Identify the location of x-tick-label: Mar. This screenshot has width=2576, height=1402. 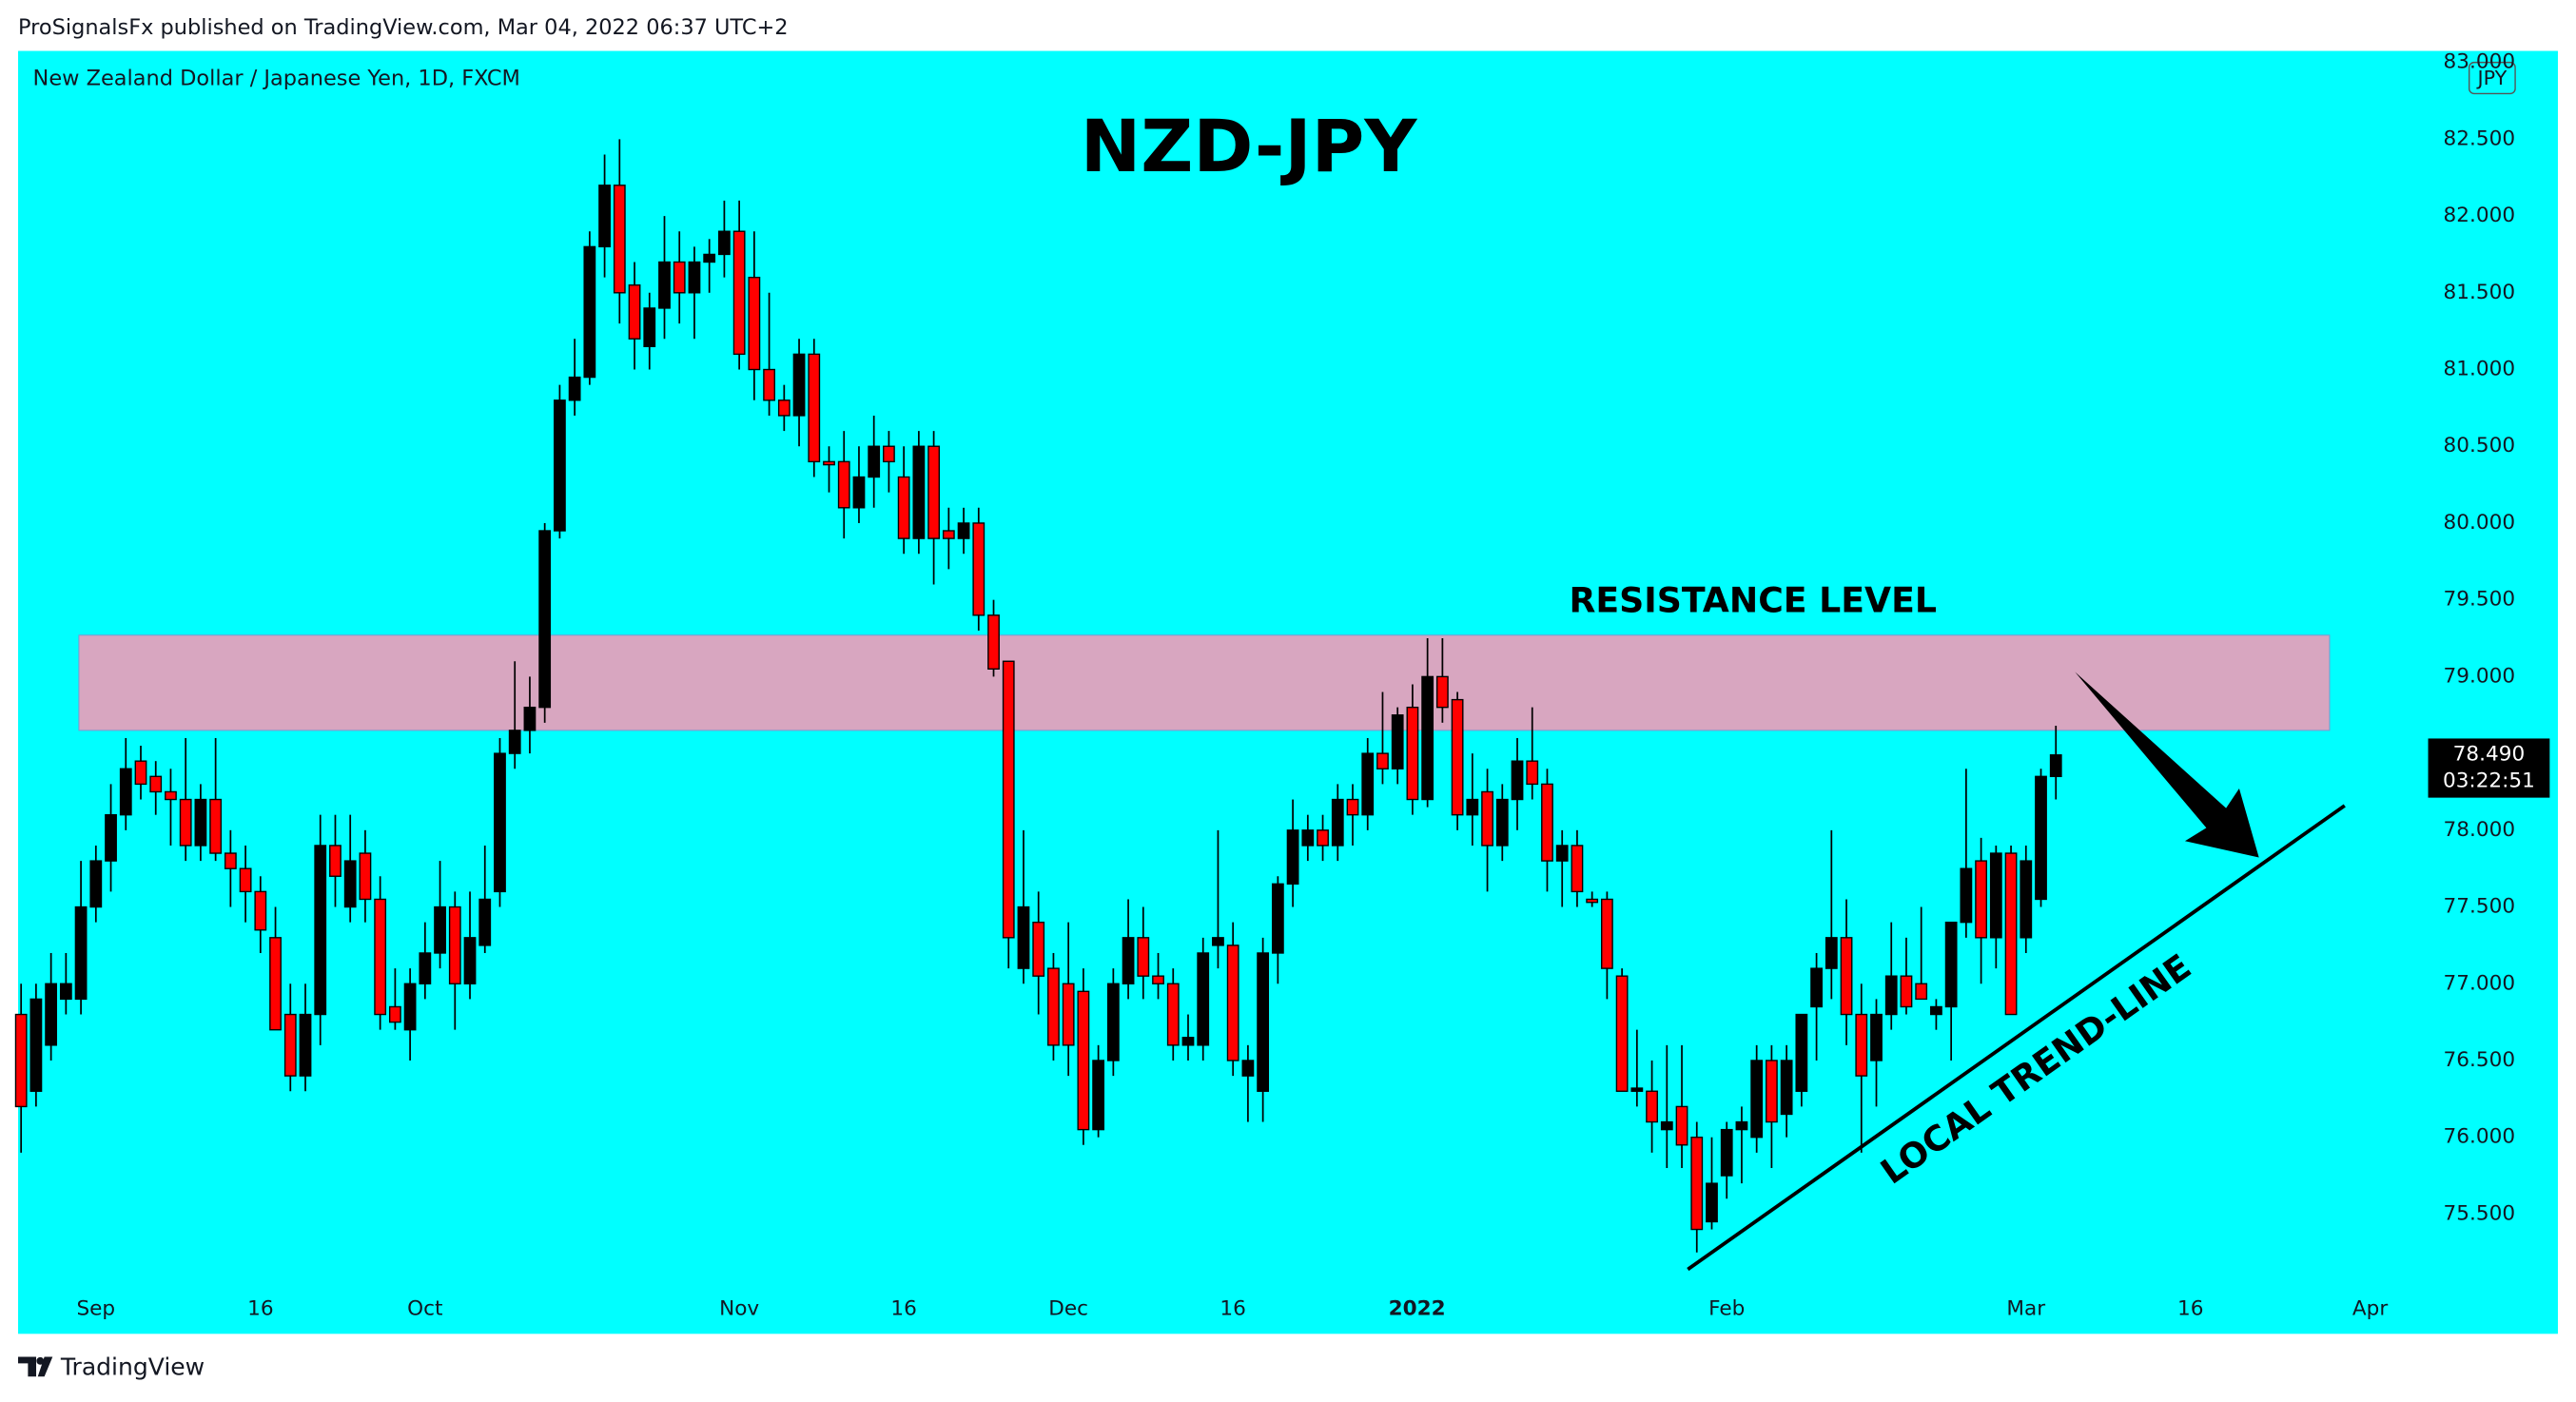
(2026, 1308).